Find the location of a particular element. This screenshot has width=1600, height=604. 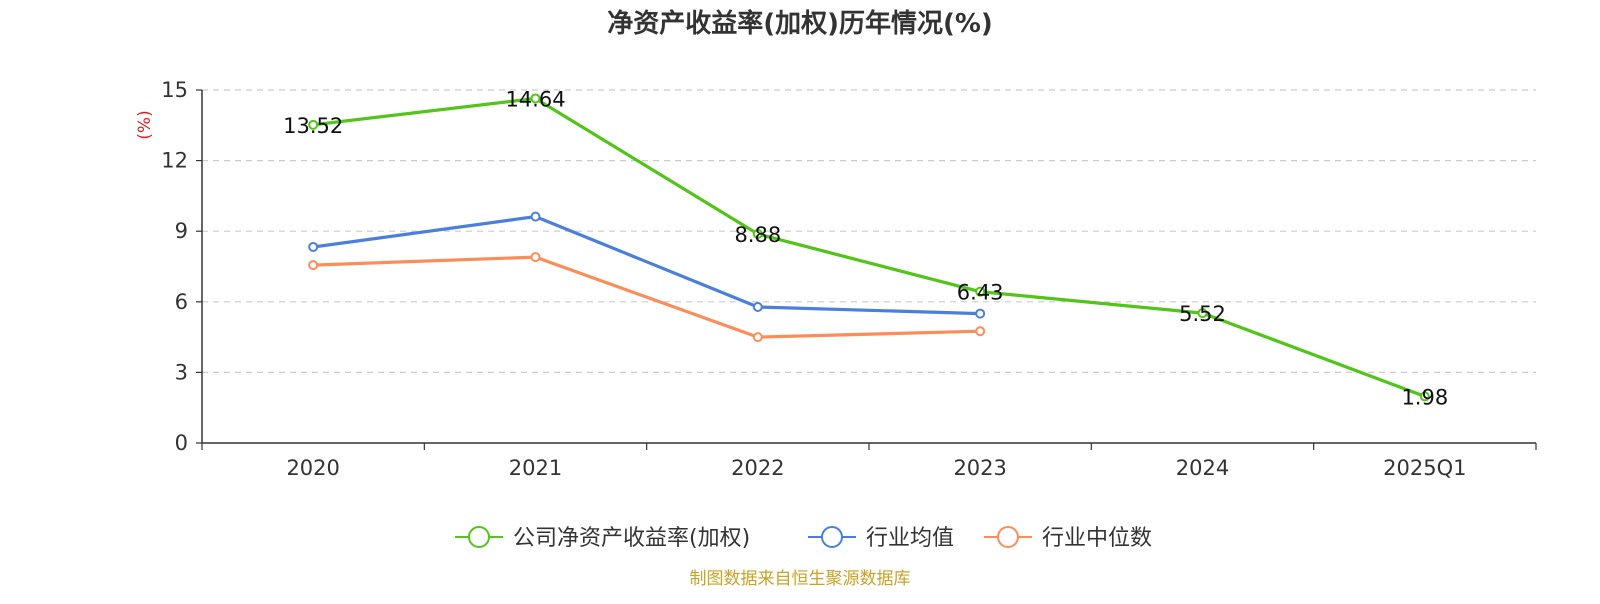

legend-item-0: 公司净资产收益率(加权) is located at coordinates (602, 538).